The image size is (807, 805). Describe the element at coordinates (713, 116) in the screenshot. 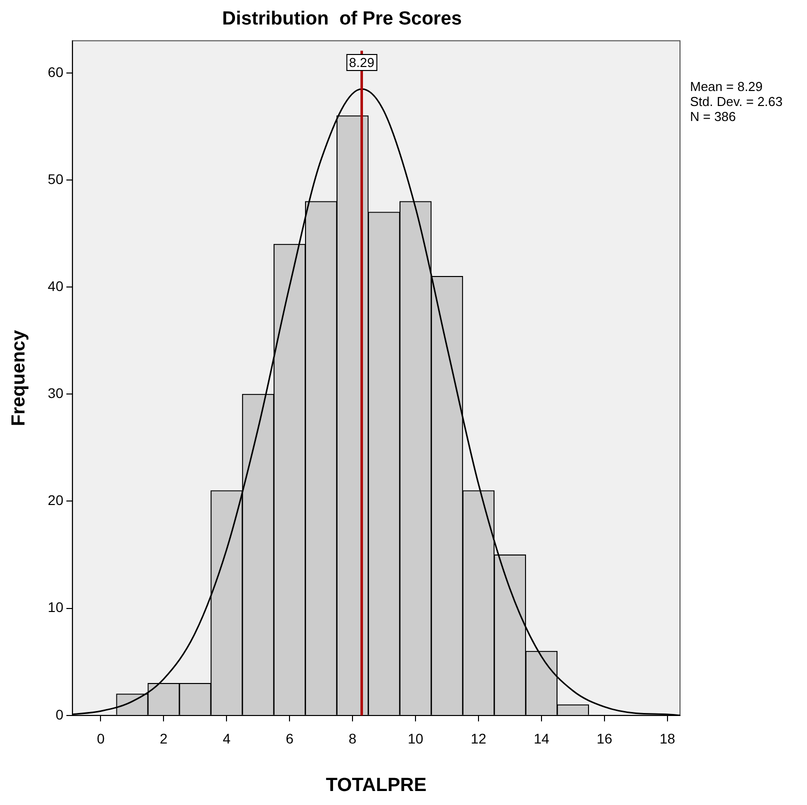

I see `text: N = 386` at that location.